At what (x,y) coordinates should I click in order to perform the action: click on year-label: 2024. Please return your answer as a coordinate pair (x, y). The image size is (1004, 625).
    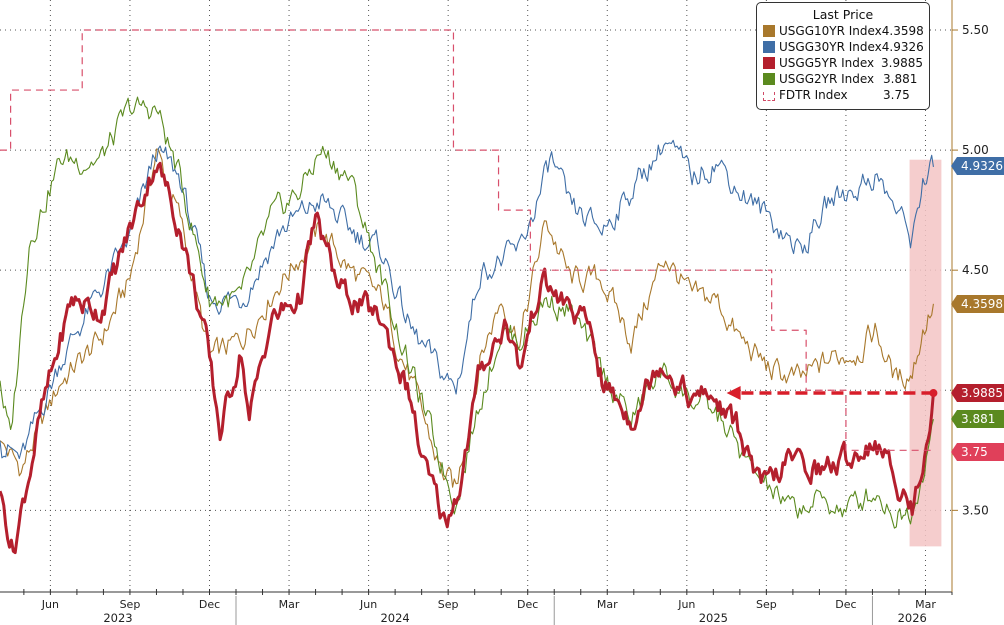
    Looking at the image, I should click on (394, 618).